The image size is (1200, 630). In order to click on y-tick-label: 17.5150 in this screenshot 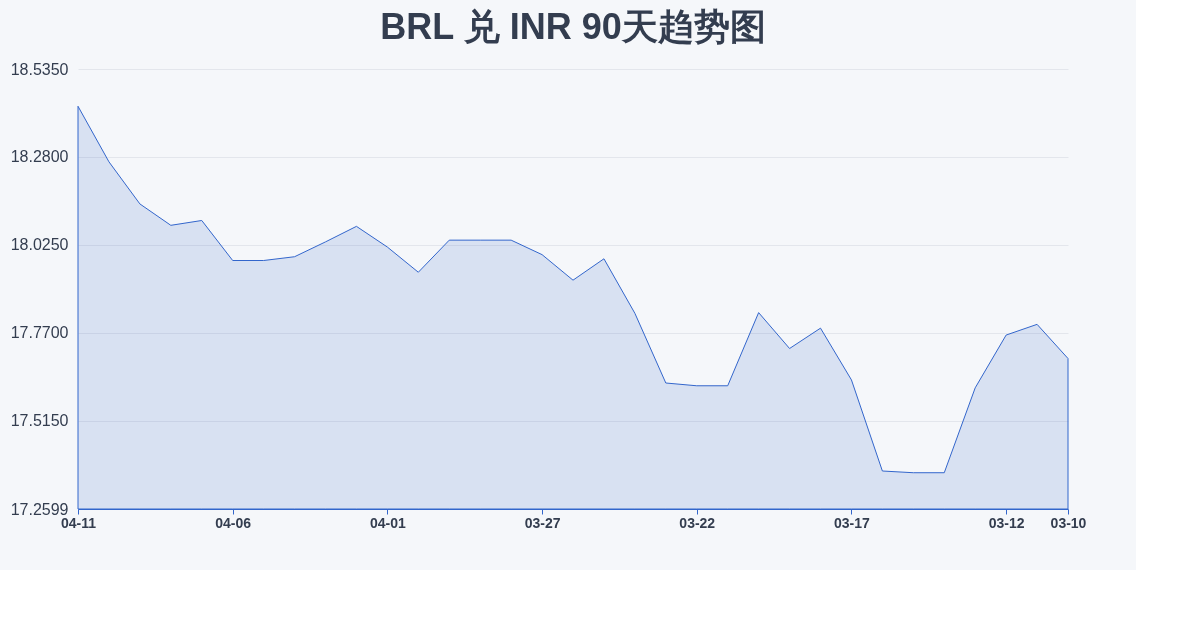, I will do `click(39, 421)`.